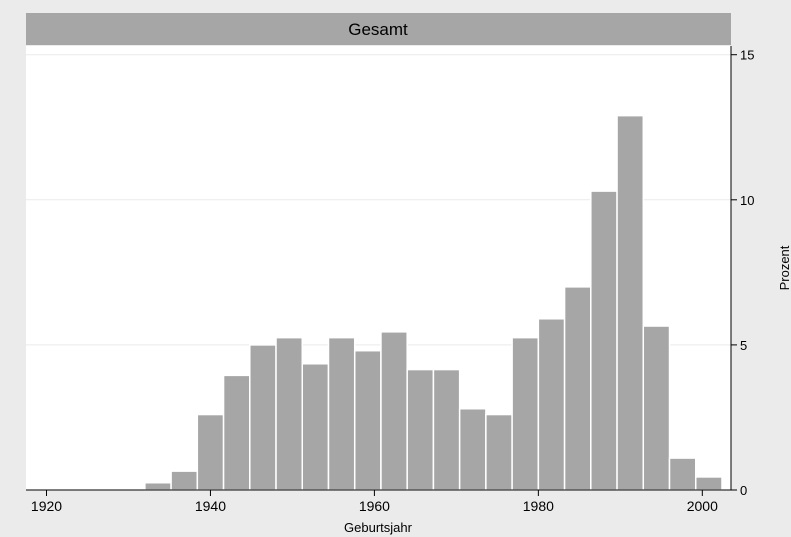  What do you see at coordinates (747, 55) in the screenshot?
I see `y-tick-label-3: 15` at bounding box center [747, 55].